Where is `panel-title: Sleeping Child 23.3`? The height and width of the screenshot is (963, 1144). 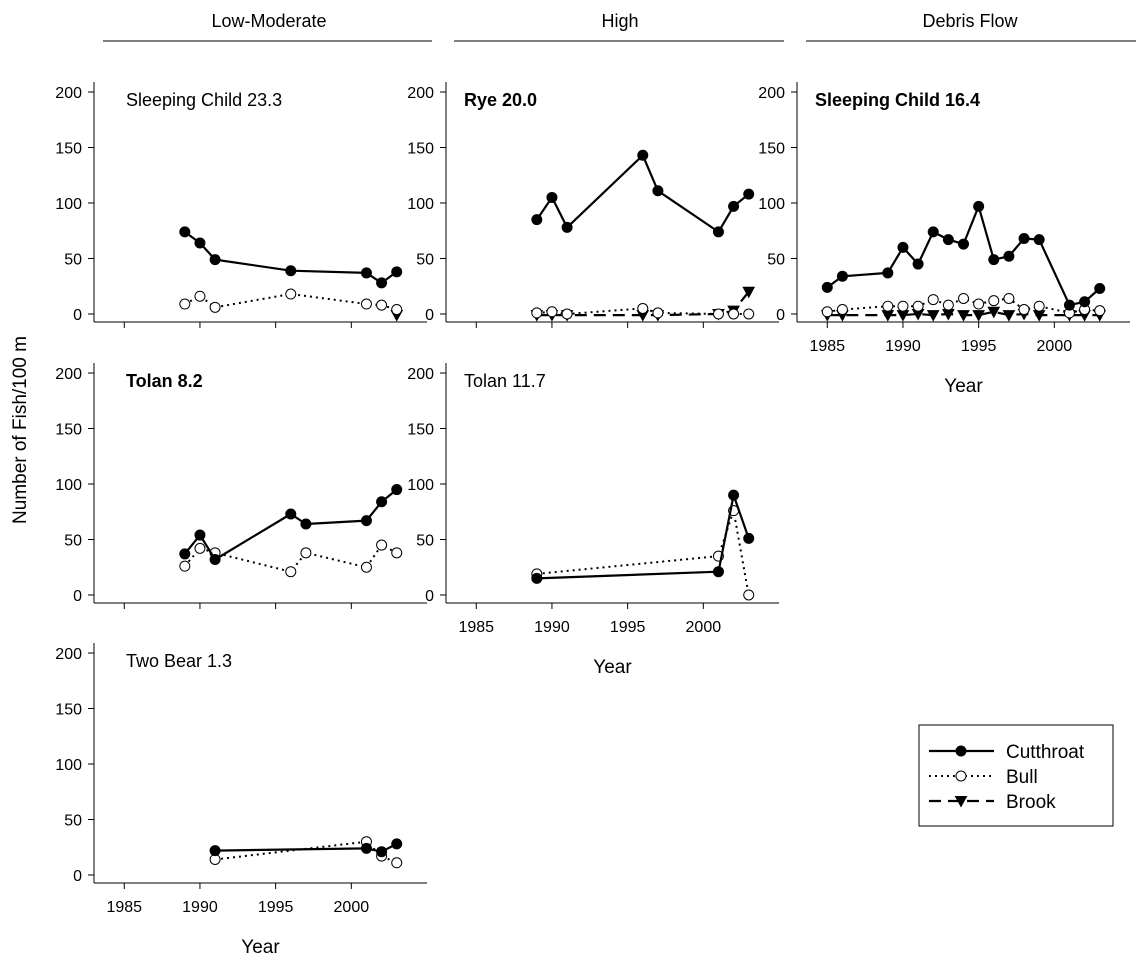
panel-title: Sleeping Child 23.3 is located at coordinates (204, 100).